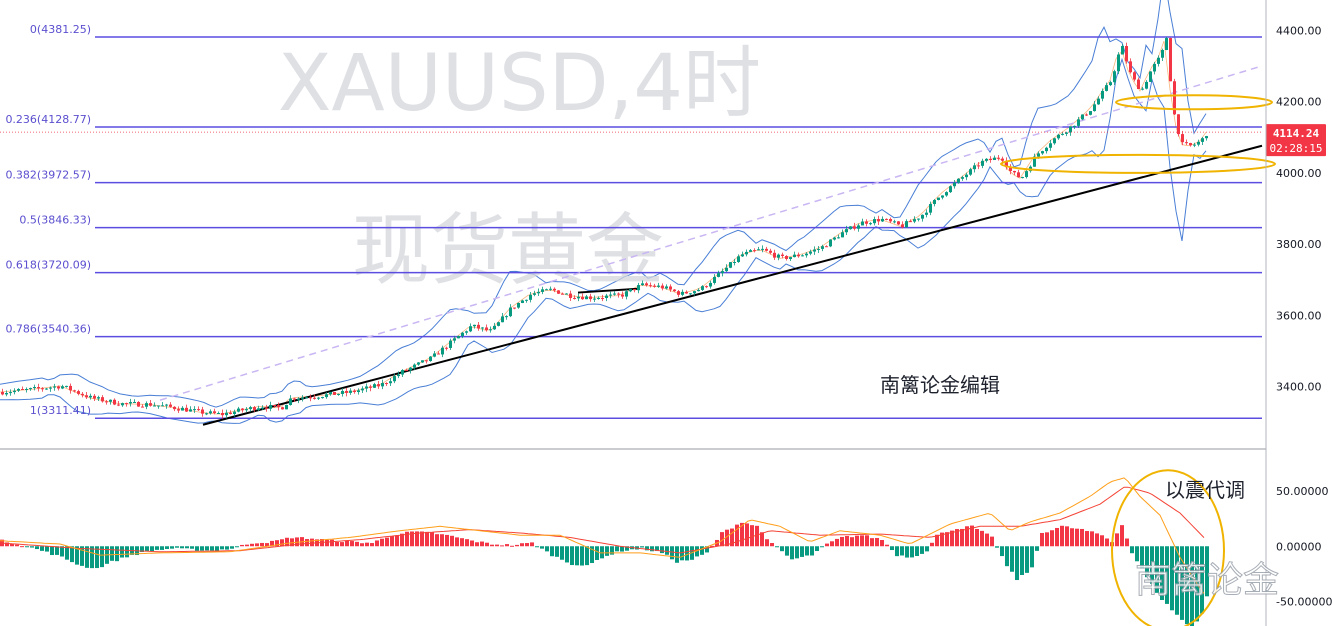  Describe the element at coordinates (1168, 547) in the screenshot. I see `macd-highlight-ellipse` at that location.